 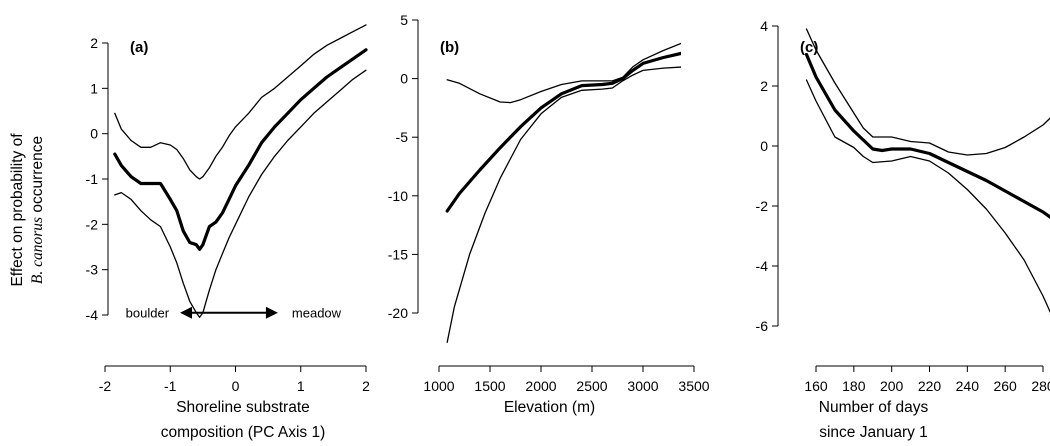 I want to click on x-tick-label: 280, so click(x=1040, y=386).